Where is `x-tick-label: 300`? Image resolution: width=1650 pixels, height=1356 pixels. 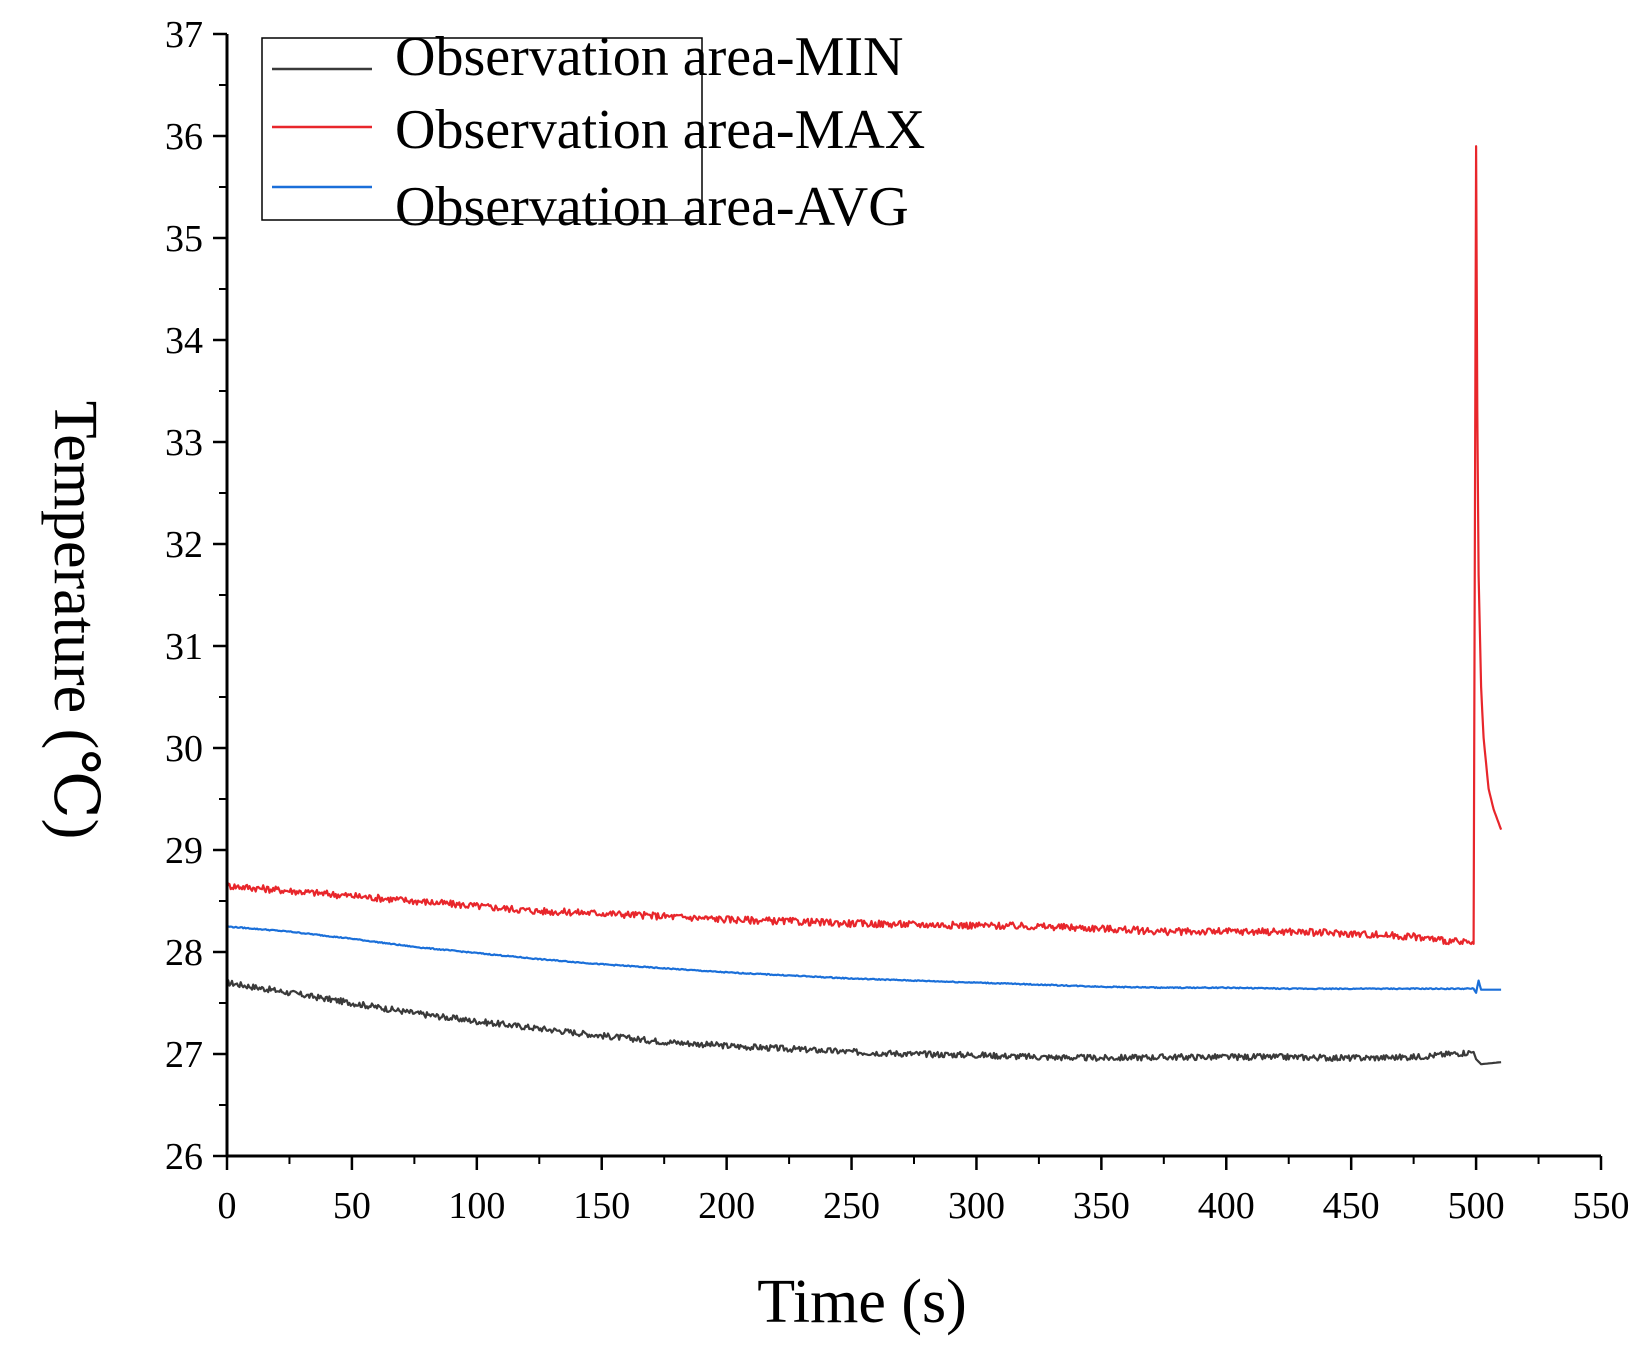 x-tick-label: 300 is located at coordinates (976, 1206).